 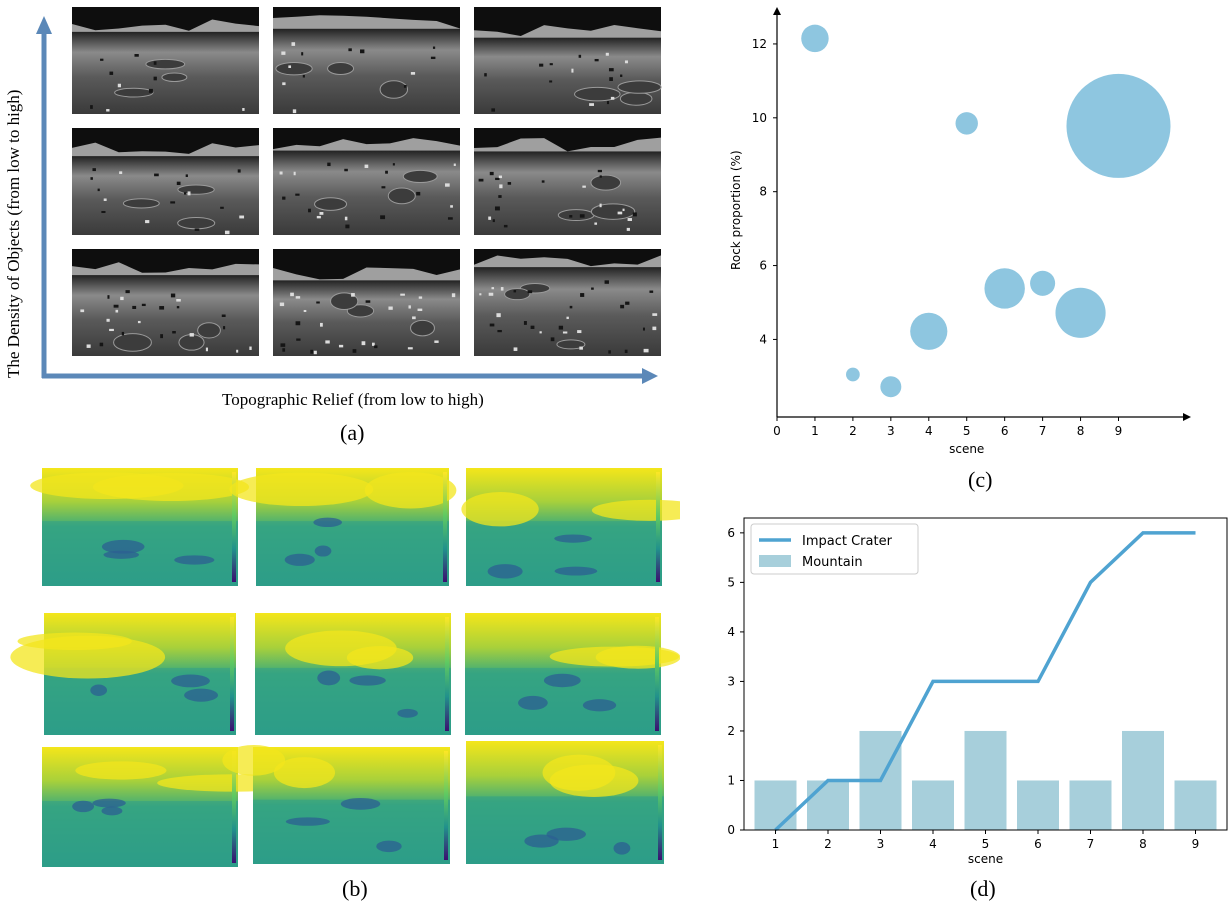 What do you see at coordinates (832, 562) in the screenshot?
I see `d-legend-label: Mountain` at bounding box center [832, 562].